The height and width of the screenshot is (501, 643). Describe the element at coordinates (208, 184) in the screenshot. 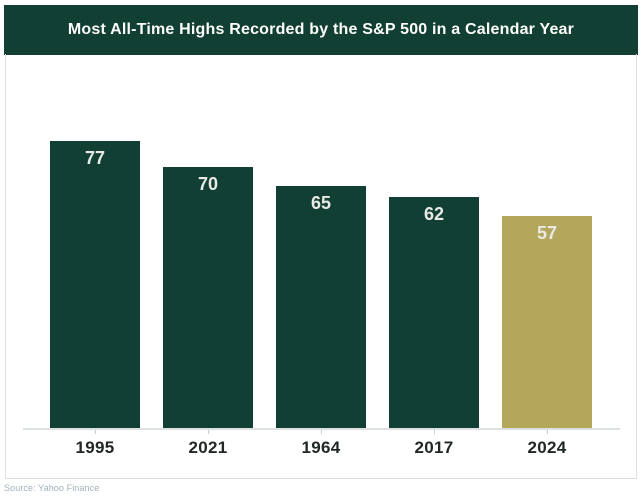

I see `bar-value-label: 70` at that location.